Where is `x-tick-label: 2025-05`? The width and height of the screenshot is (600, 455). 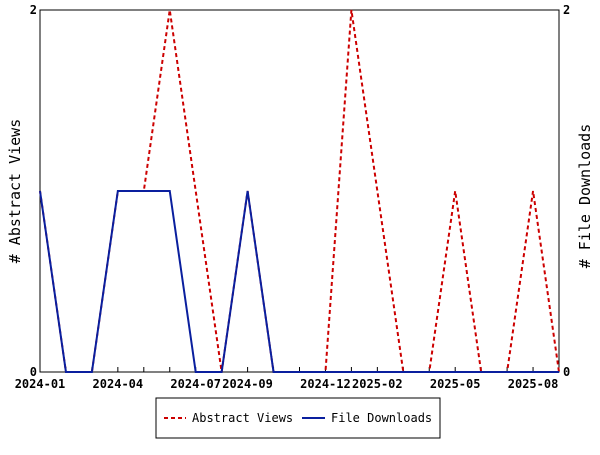
x-tick-label: 2025-05 is located at coordinates (455, 384).